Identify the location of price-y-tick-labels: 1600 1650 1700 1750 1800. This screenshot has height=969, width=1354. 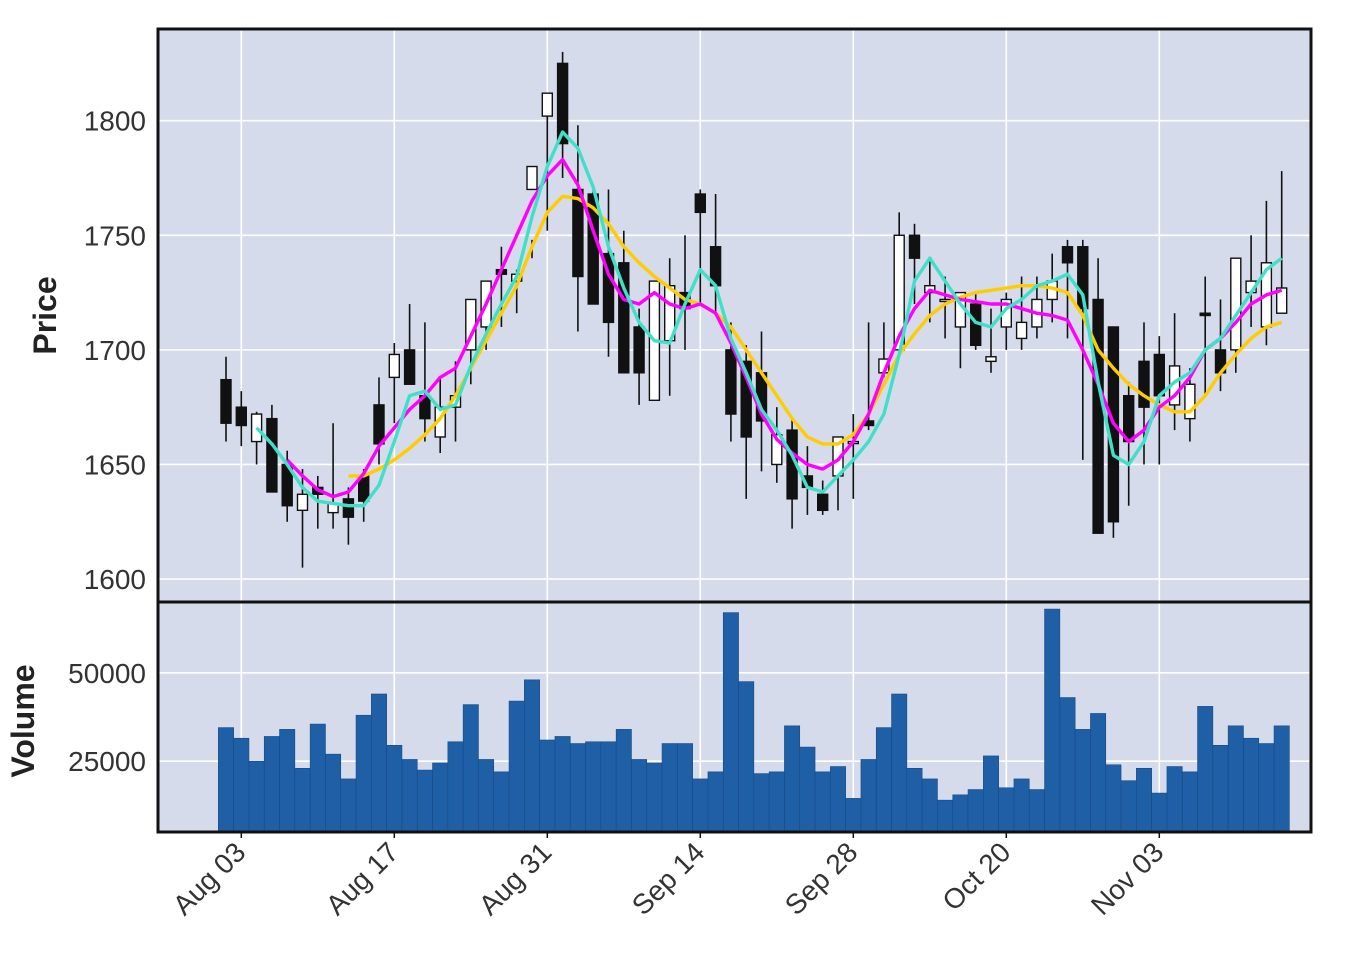
(115, 350).